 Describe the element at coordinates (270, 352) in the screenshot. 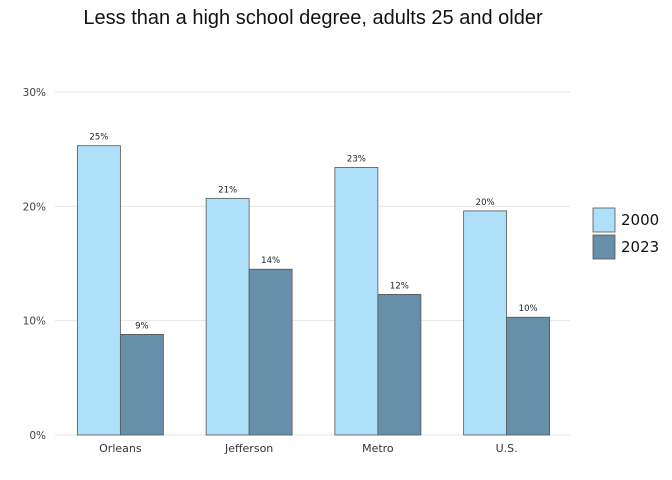

I see `bar-2023-jefferson` at that location.